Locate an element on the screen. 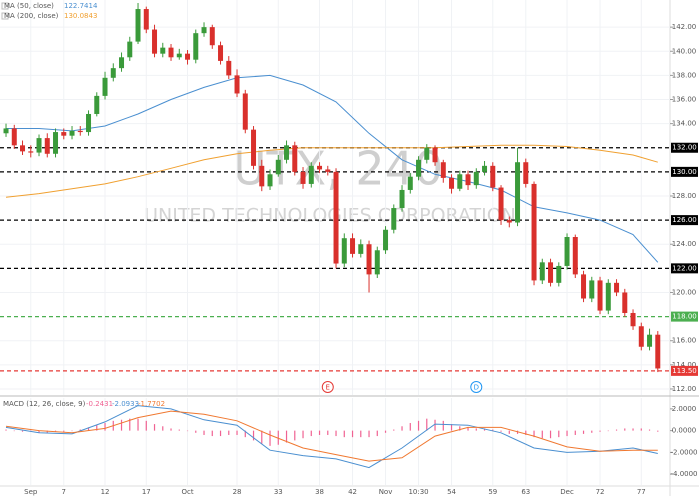  x-tick-label: 59 is located at coordinates (492, 492).